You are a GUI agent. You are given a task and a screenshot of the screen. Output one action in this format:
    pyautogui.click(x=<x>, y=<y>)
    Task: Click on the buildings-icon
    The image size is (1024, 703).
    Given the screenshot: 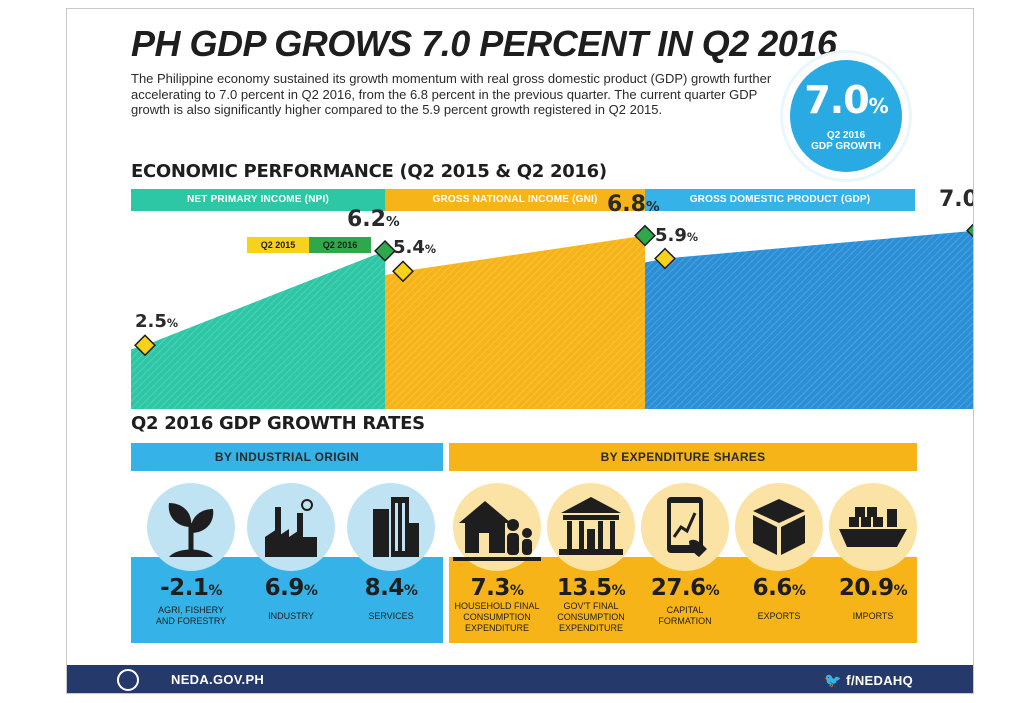 What is the action you would take?
    pyautogui.click(x=391, y=527)
    